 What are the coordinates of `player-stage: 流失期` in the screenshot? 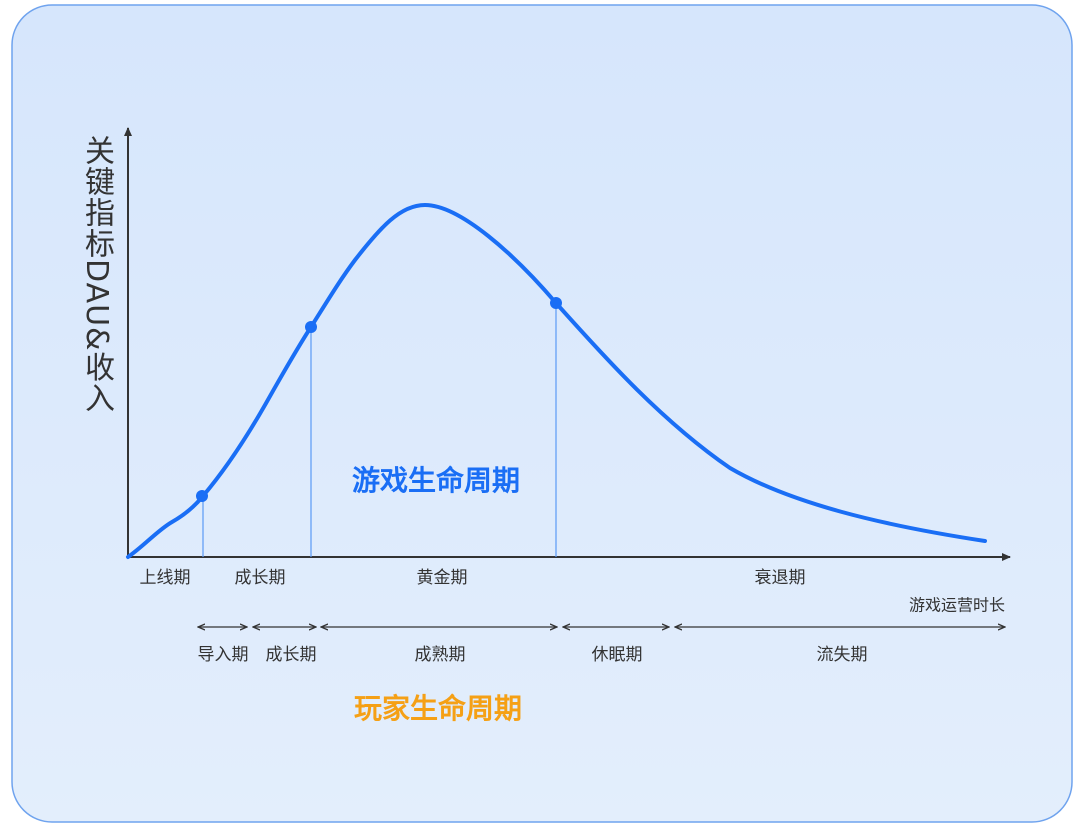 It's located at (842, 655).